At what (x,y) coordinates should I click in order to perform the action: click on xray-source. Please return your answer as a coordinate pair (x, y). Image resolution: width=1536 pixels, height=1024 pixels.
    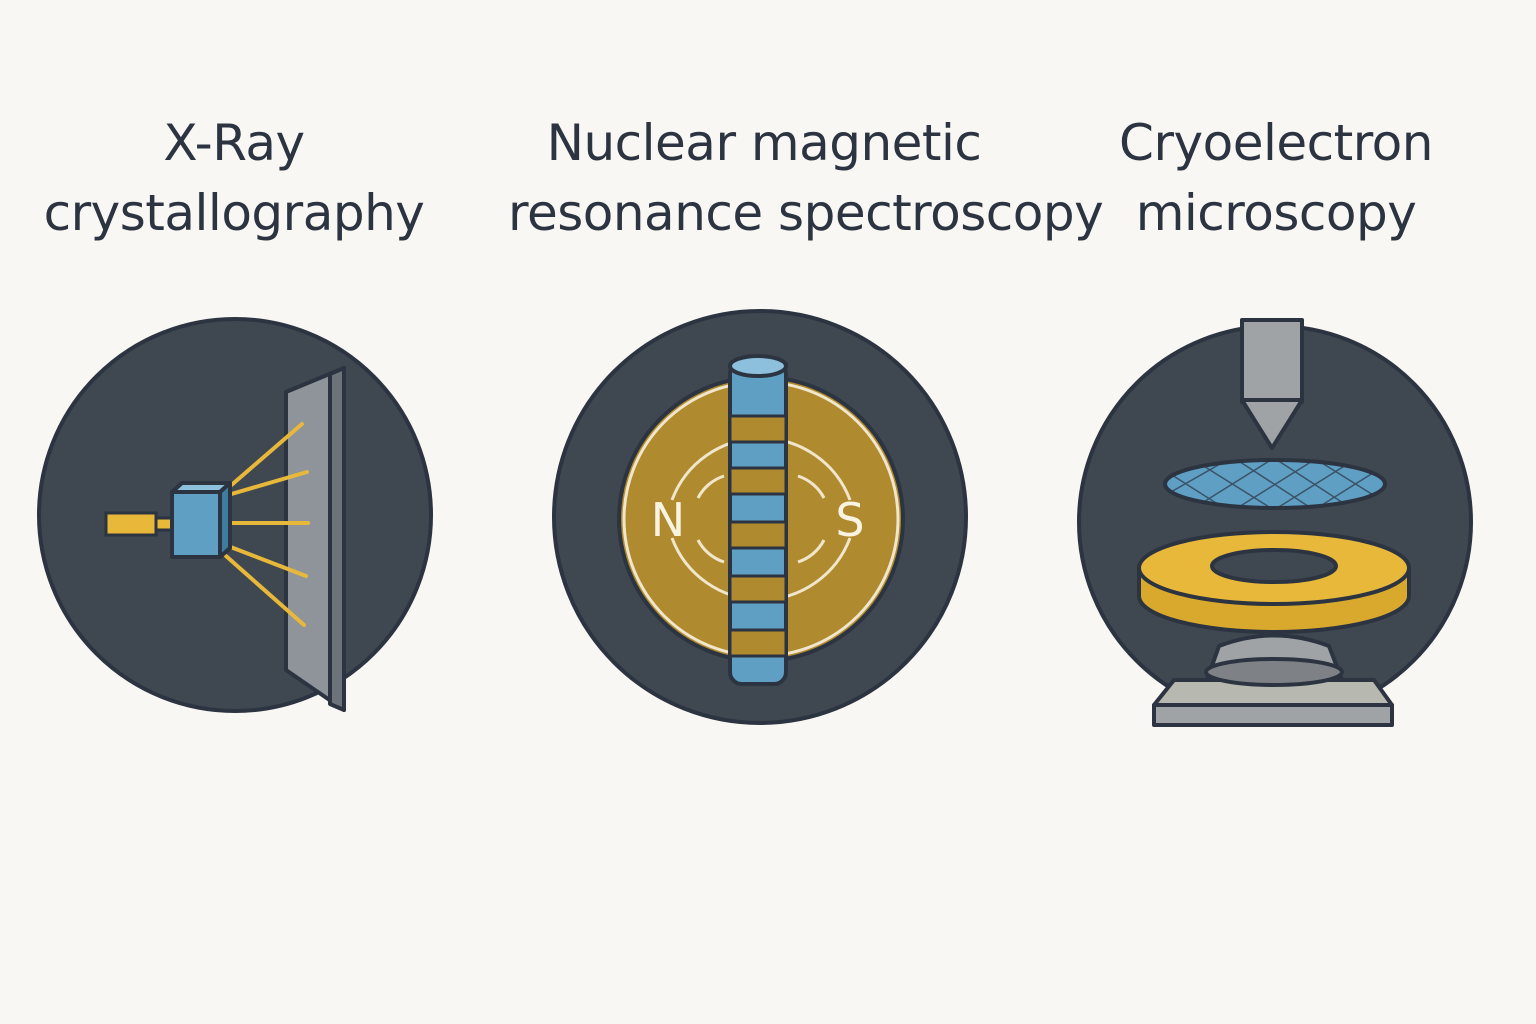
    Looking at the image, I should click on (131, 524).